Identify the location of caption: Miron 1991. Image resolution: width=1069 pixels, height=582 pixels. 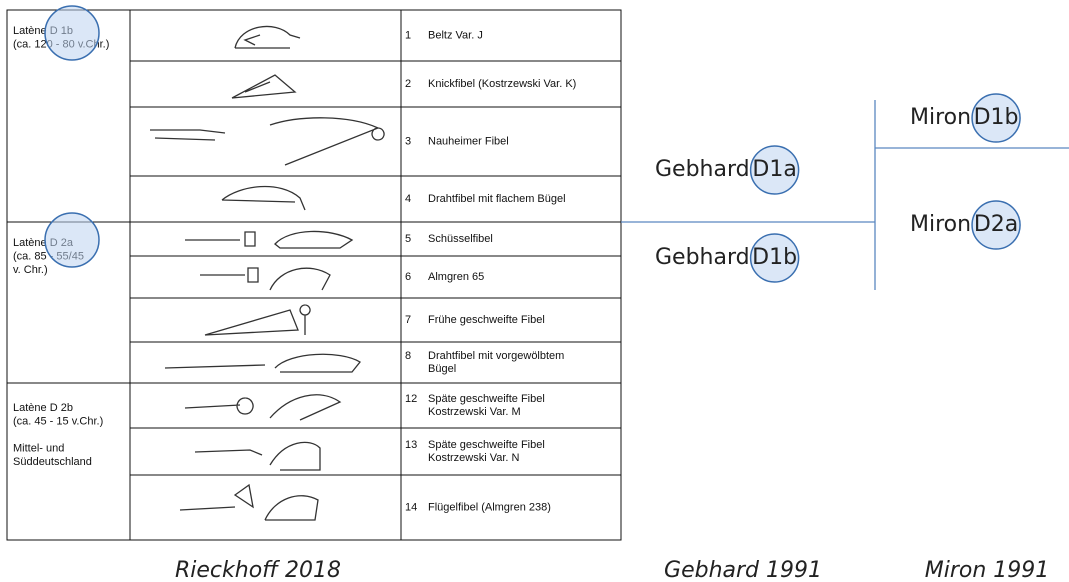
(987, 570).